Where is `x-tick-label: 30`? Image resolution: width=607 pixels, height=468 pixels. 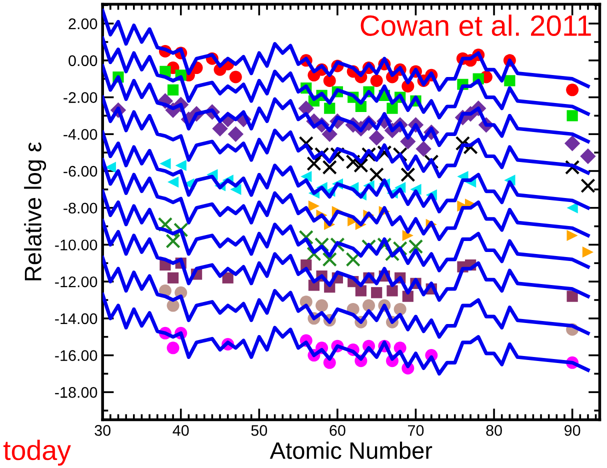 x-tick-label: 30 is located at coordinates (102, 430).